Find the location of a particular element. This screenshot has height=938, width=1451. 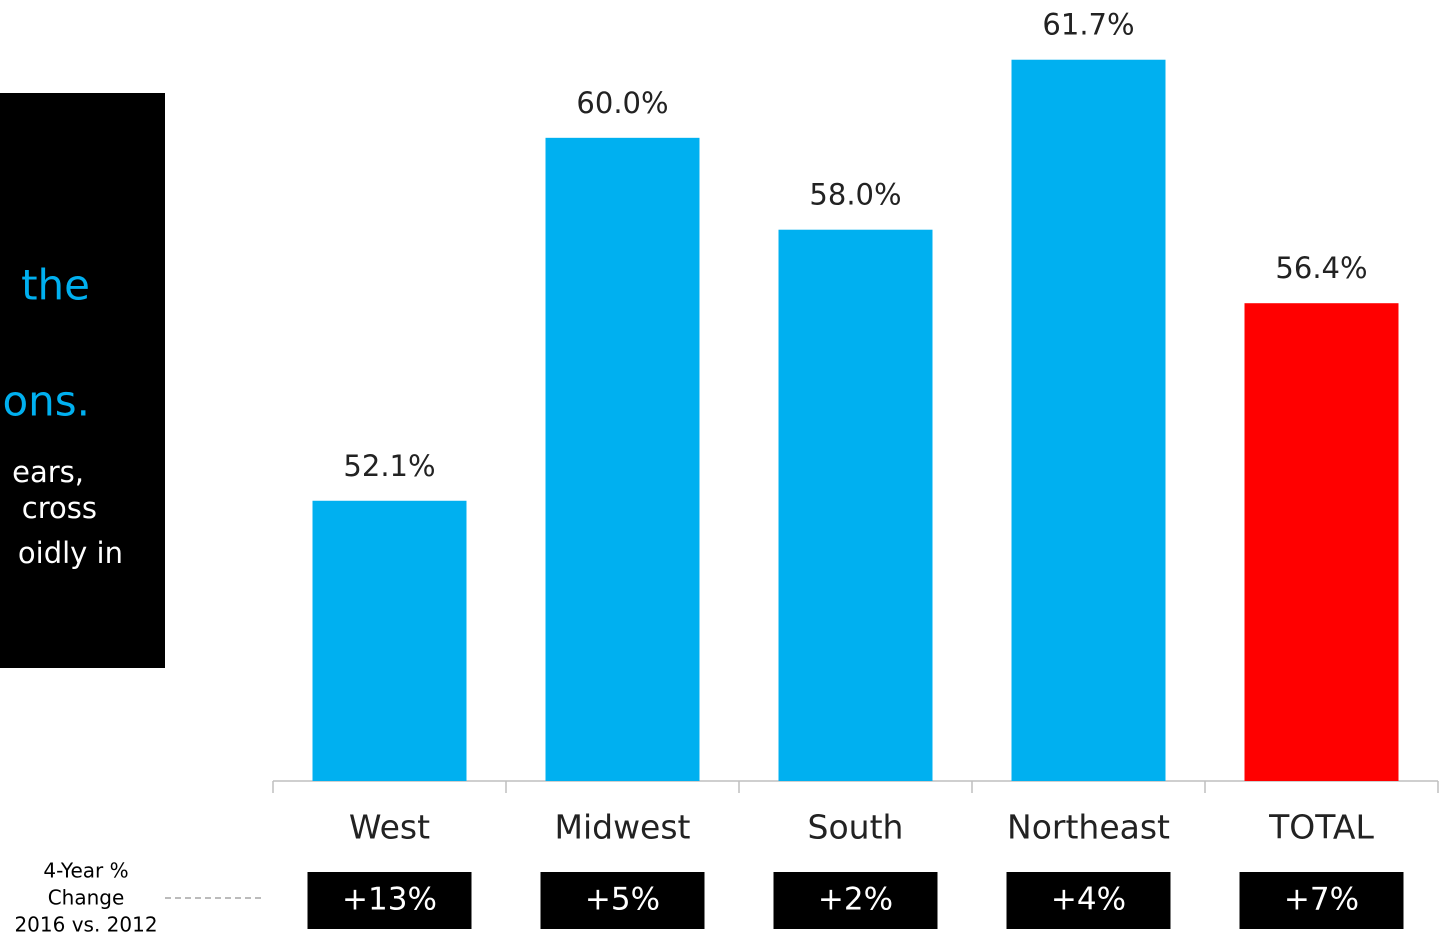

panel-highlight: ons. is located at coordinates (46, 401).